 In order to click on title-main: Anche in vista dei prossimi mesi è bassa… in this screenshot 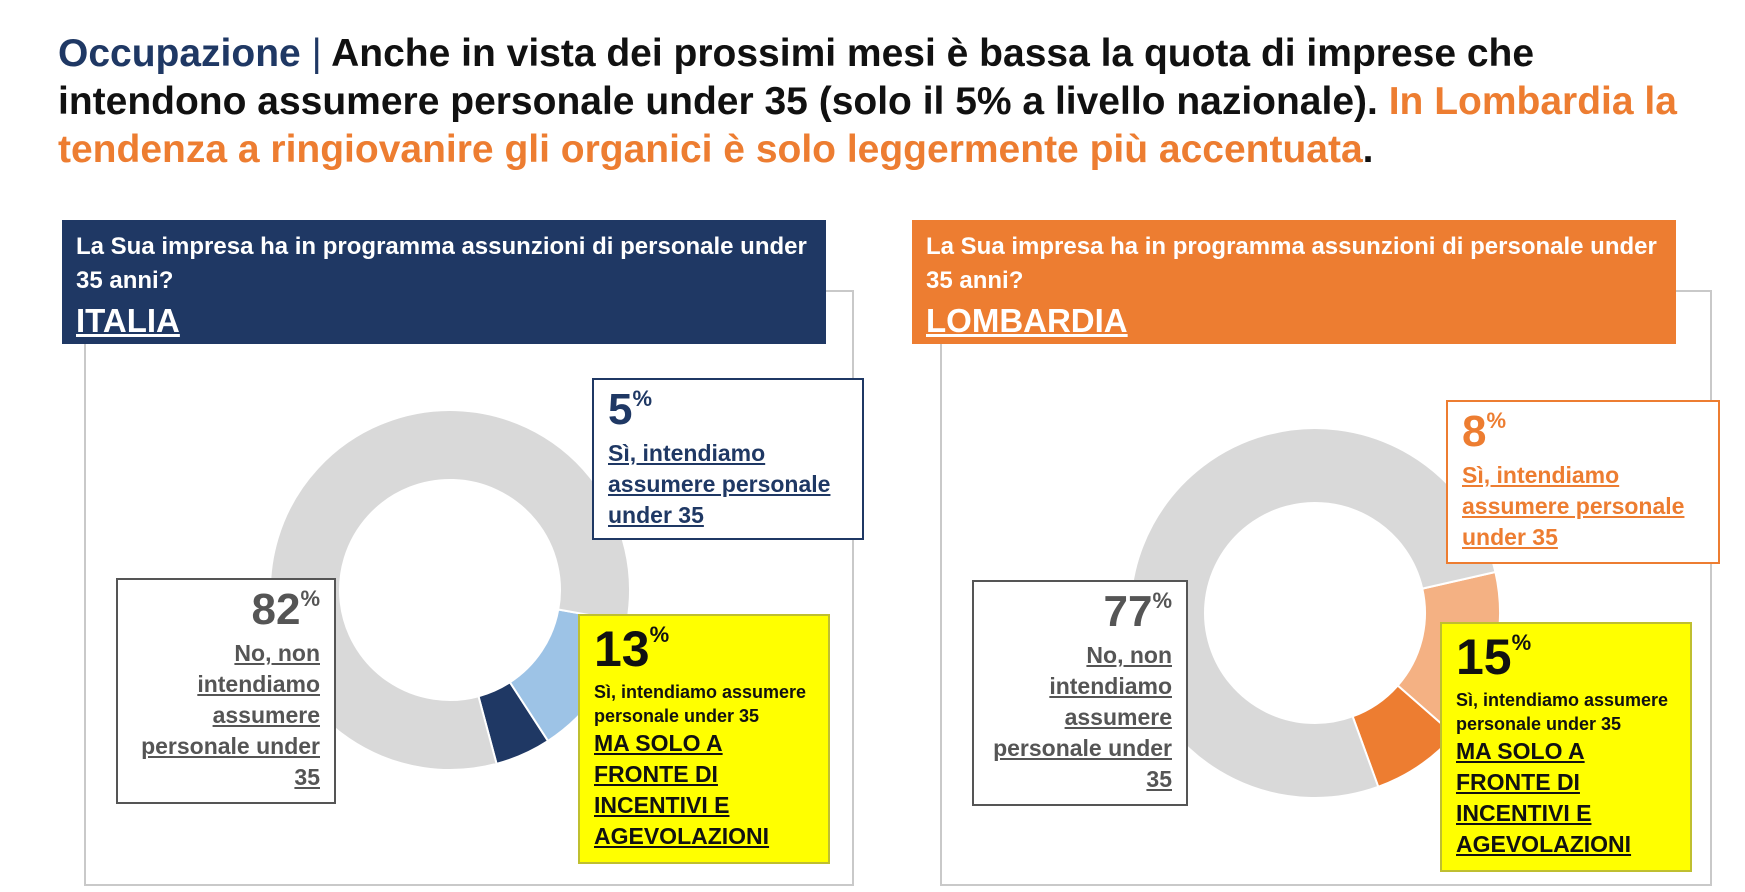, I will do `click(796, 77)`.